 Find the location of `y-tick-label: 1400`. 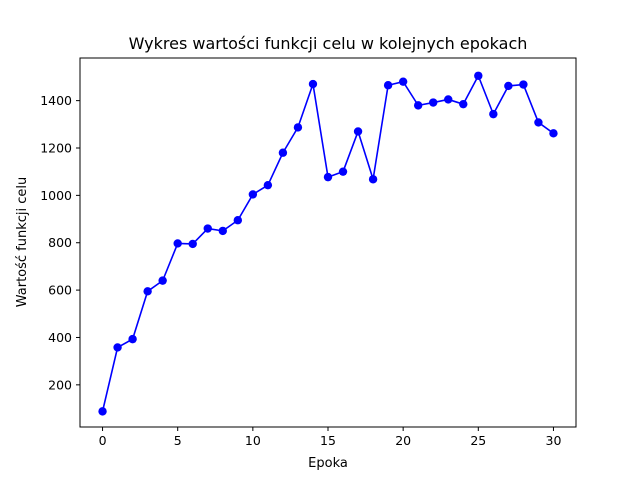

y-tick-label: 1400 is located at coordinates (56, 100).